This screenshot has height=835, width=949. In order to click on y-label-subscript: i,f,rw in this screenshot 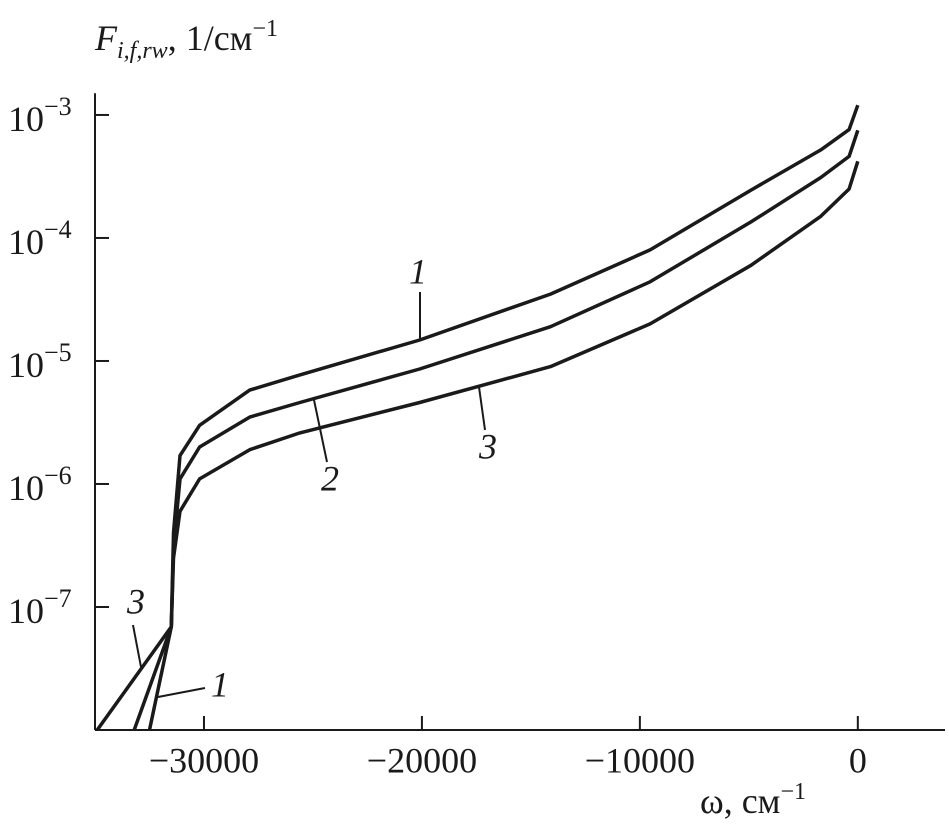, I will do `click(142, 51)`.